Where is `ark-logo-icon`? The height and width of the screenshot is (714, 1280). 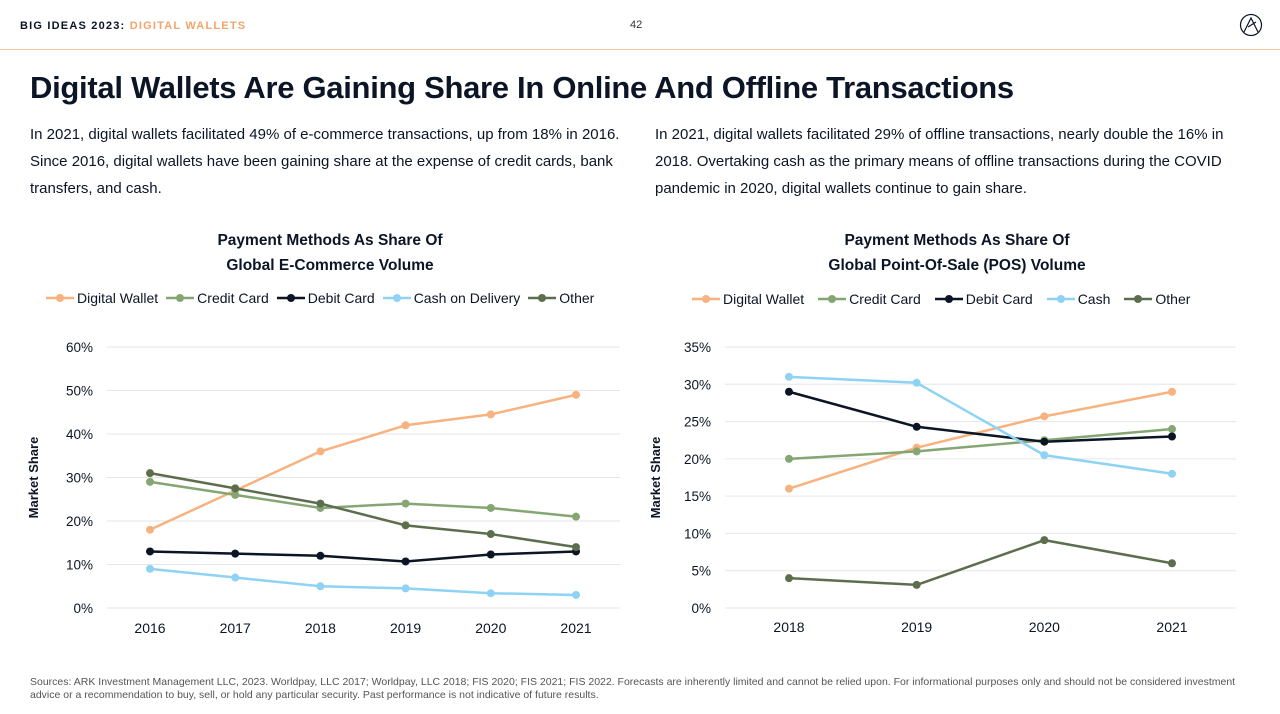 ark-logo-icon is located at coordinates (1251, 25).